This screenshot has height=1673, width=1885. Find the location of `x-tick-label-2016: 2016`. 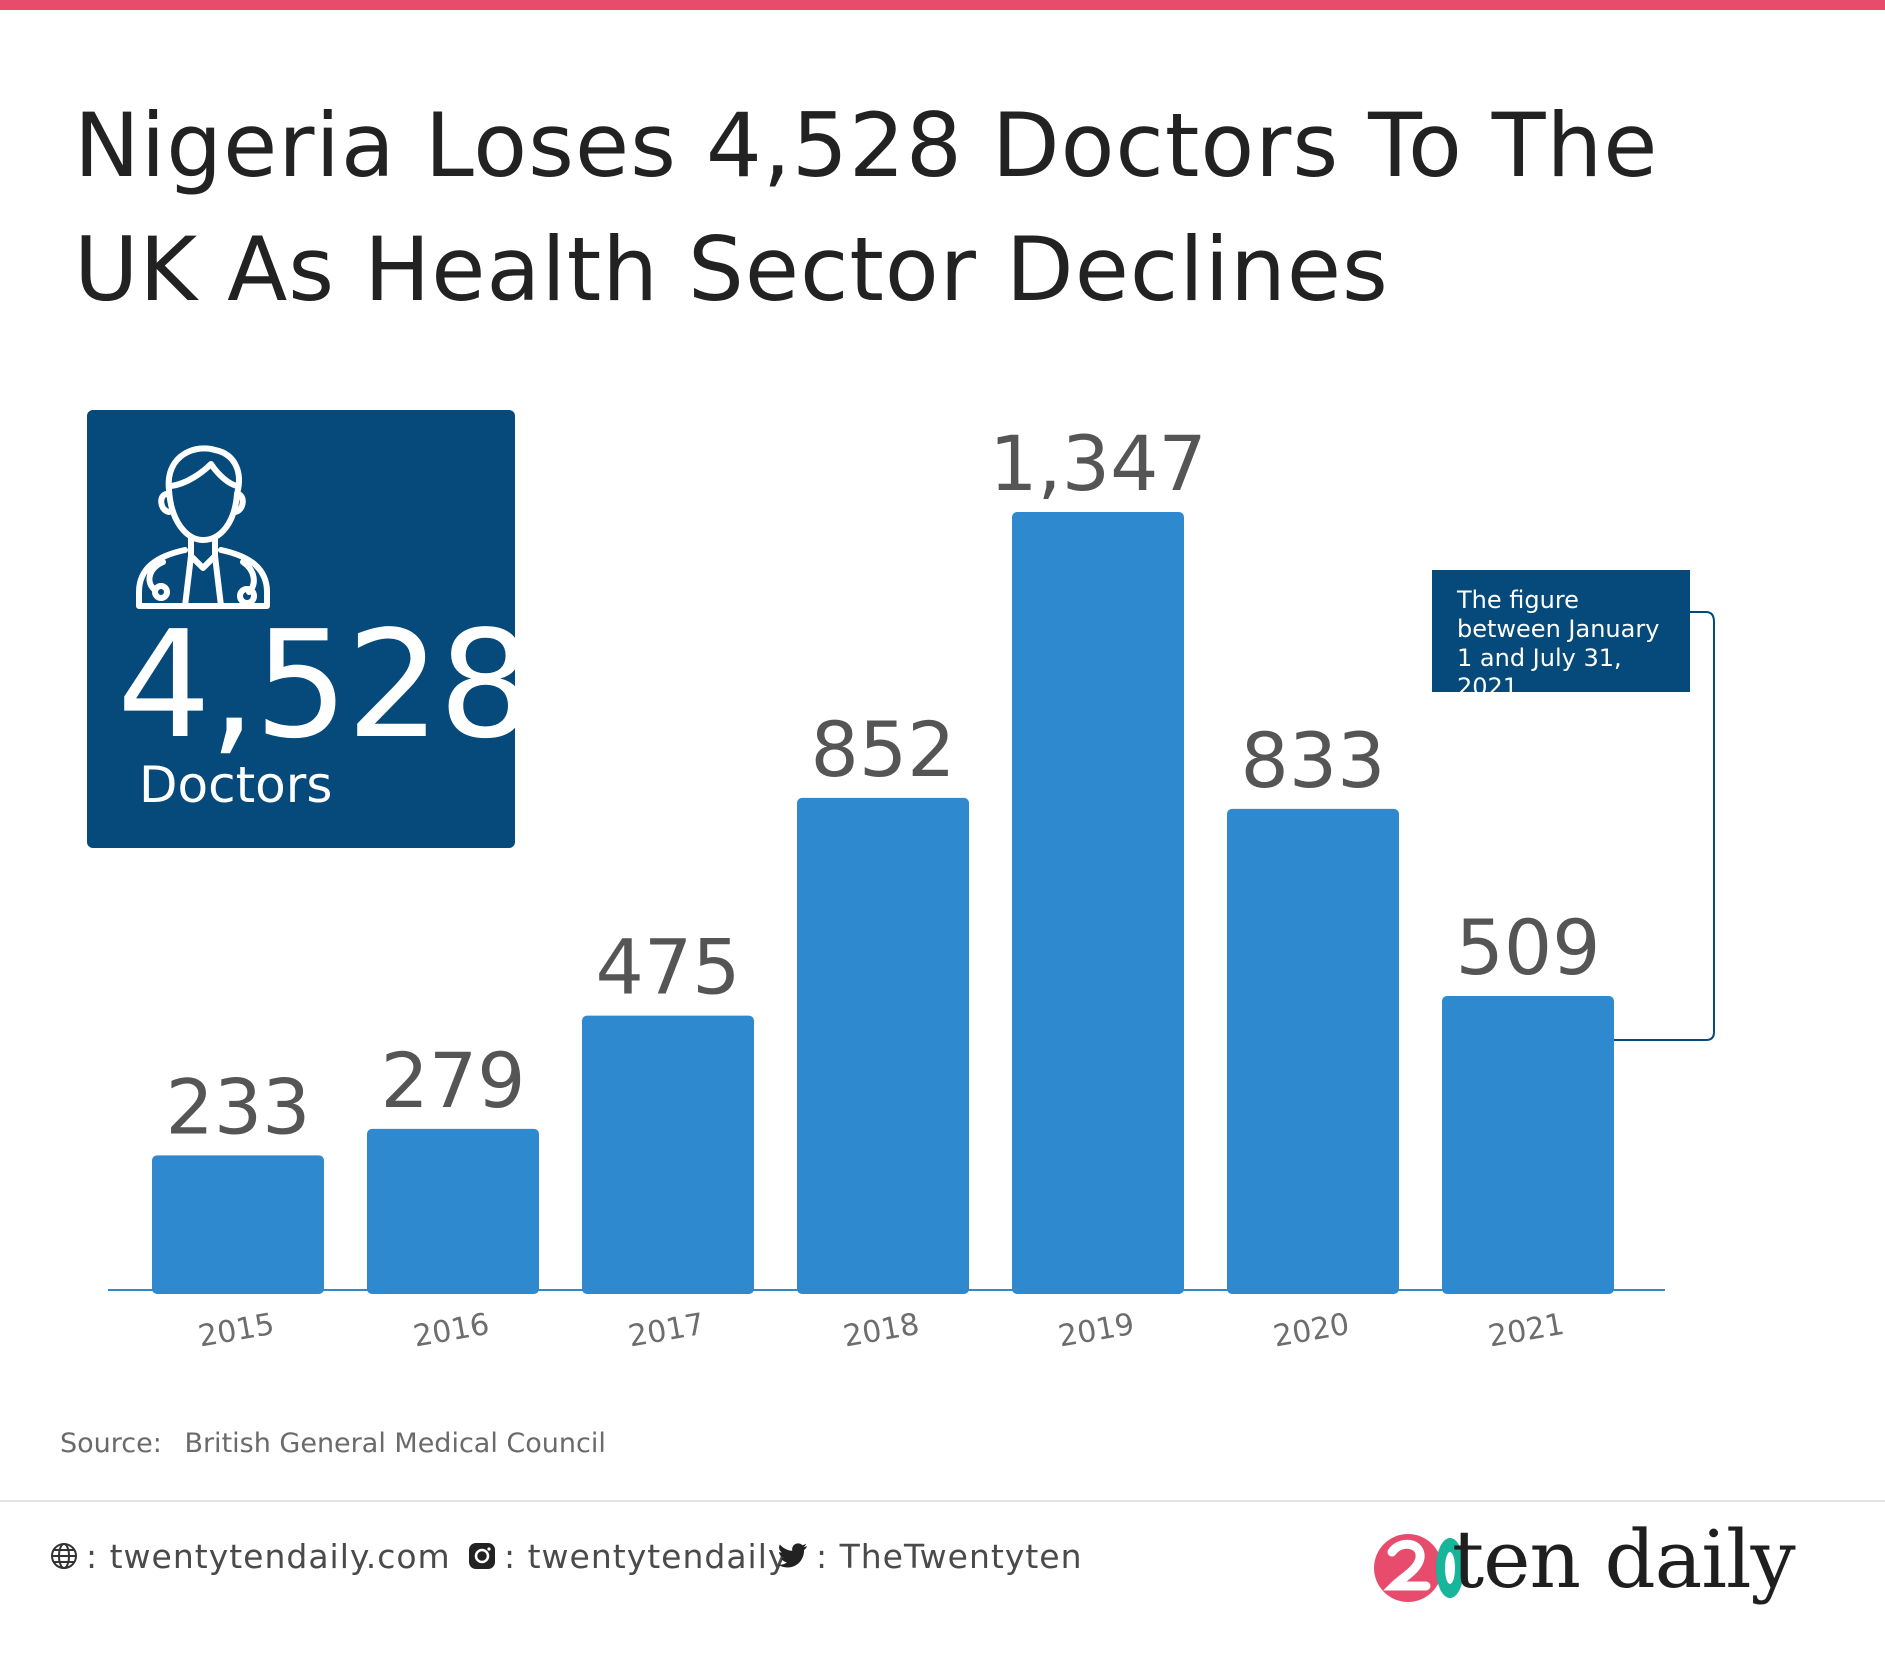

x-tick-label-2016: 2016 is located at coordinates (451, 1331).